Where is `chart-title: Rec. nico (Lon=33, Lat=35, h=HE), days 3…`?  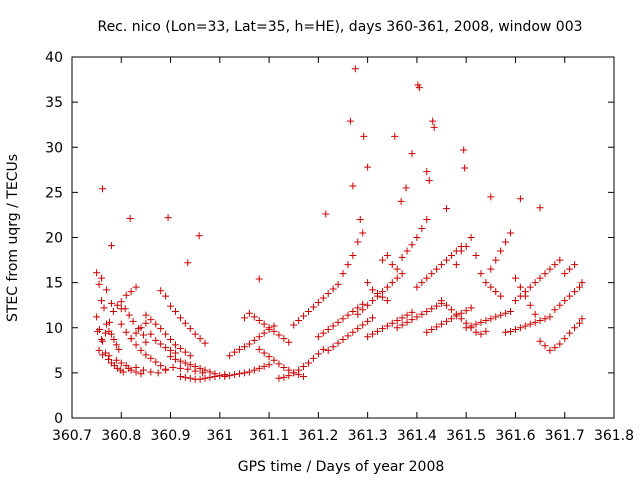
chart-title: Rec. nico (Lon=33, Lat=35, h=HE), days 3… is located at coordinates (339, 27).